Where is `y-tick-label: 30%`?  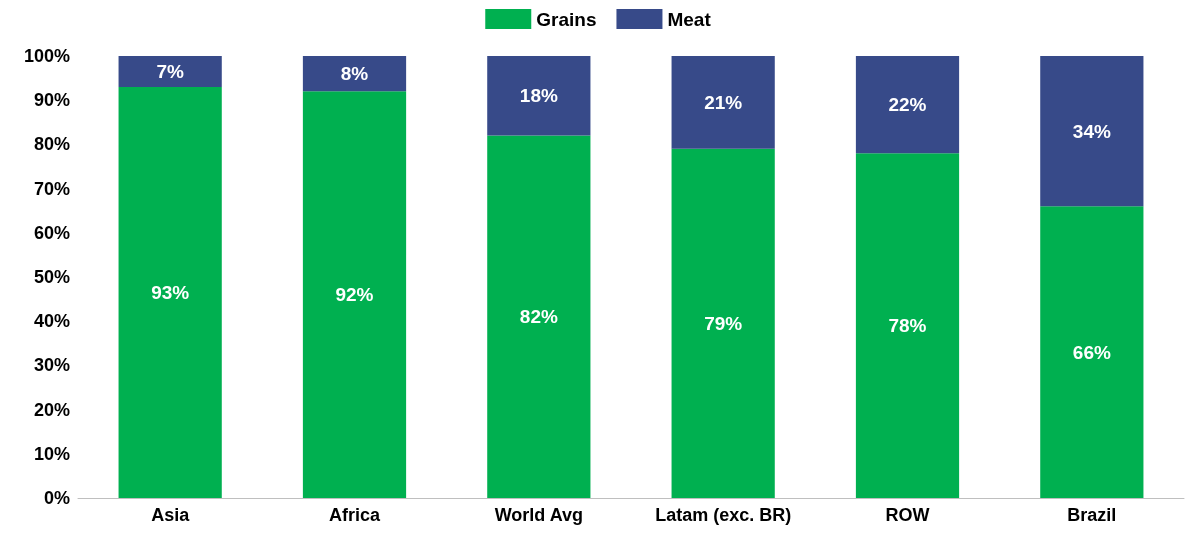 y-tick-label: 30% is located at coordinates (51, 365).